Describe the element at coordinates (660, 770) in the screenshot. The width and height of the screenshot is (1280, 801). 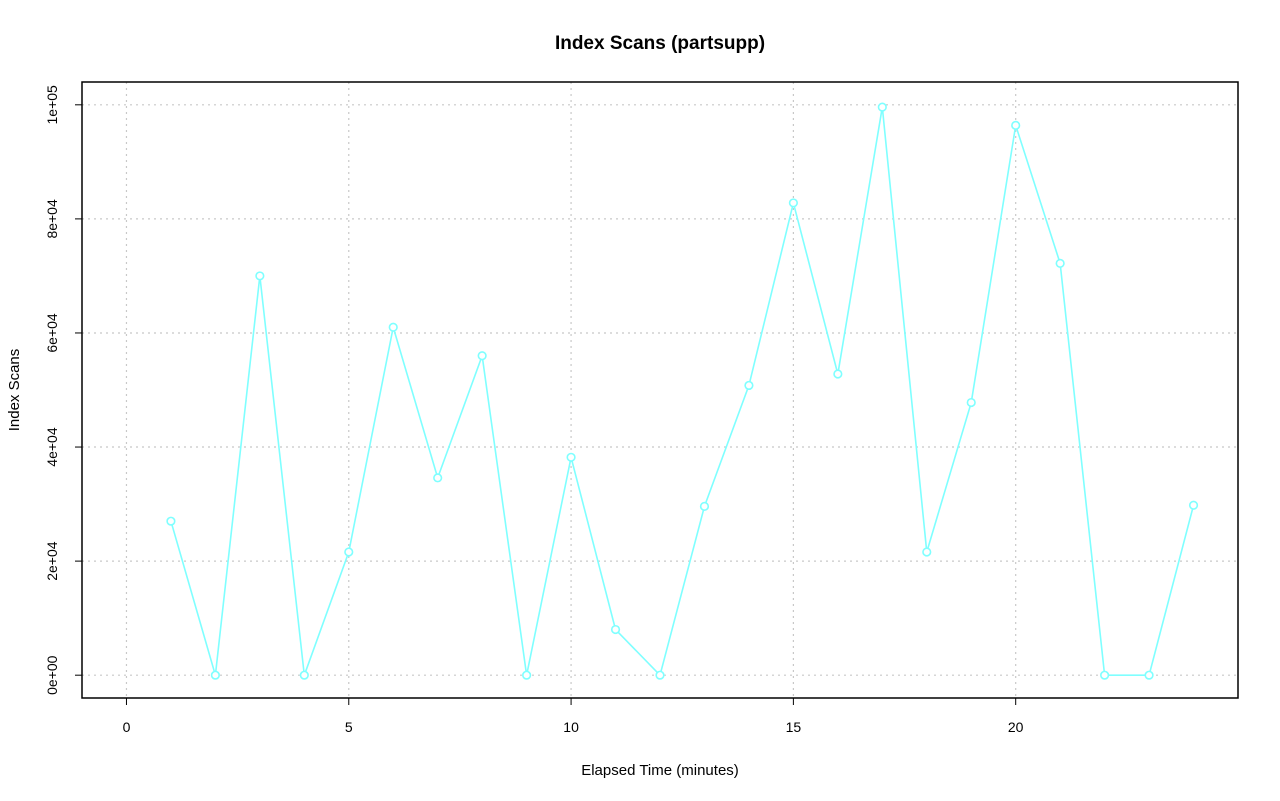
I see `x-axis-label: Elapsed Time (minutes)` at that location.